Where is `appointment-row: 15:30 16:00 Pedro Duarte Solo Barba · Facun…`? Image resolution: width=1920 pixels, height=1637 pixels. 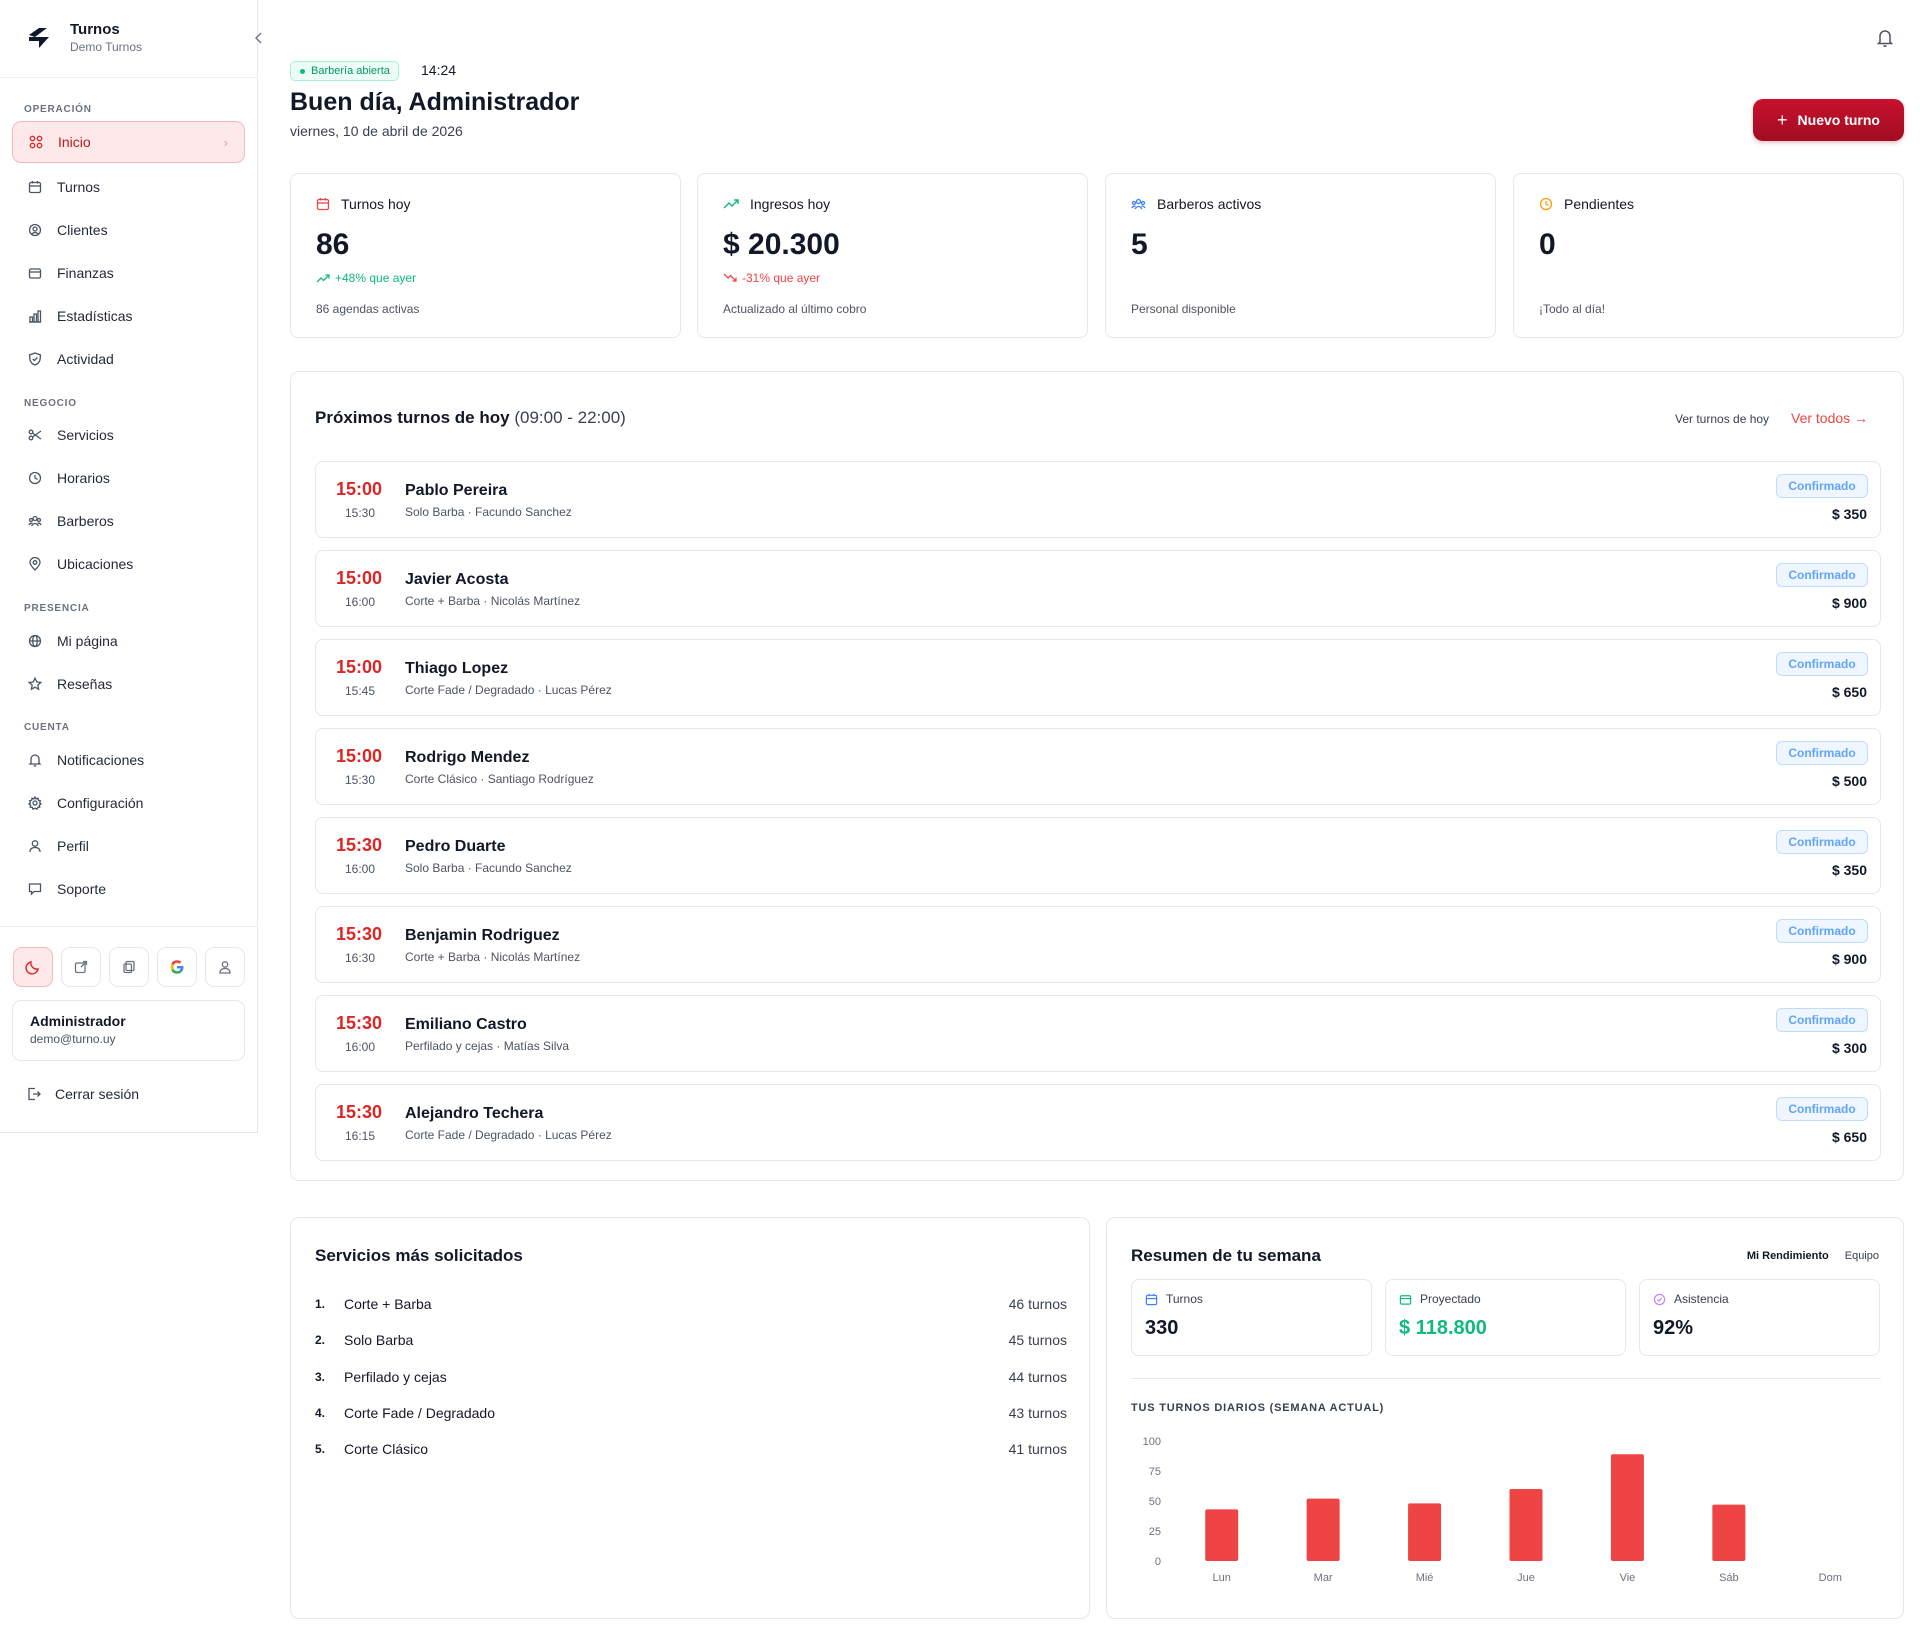
appointment-row: 15:30 16:00 Pedro Duarte Solo Barba · Facun… is located at coordinates (1098, 855).